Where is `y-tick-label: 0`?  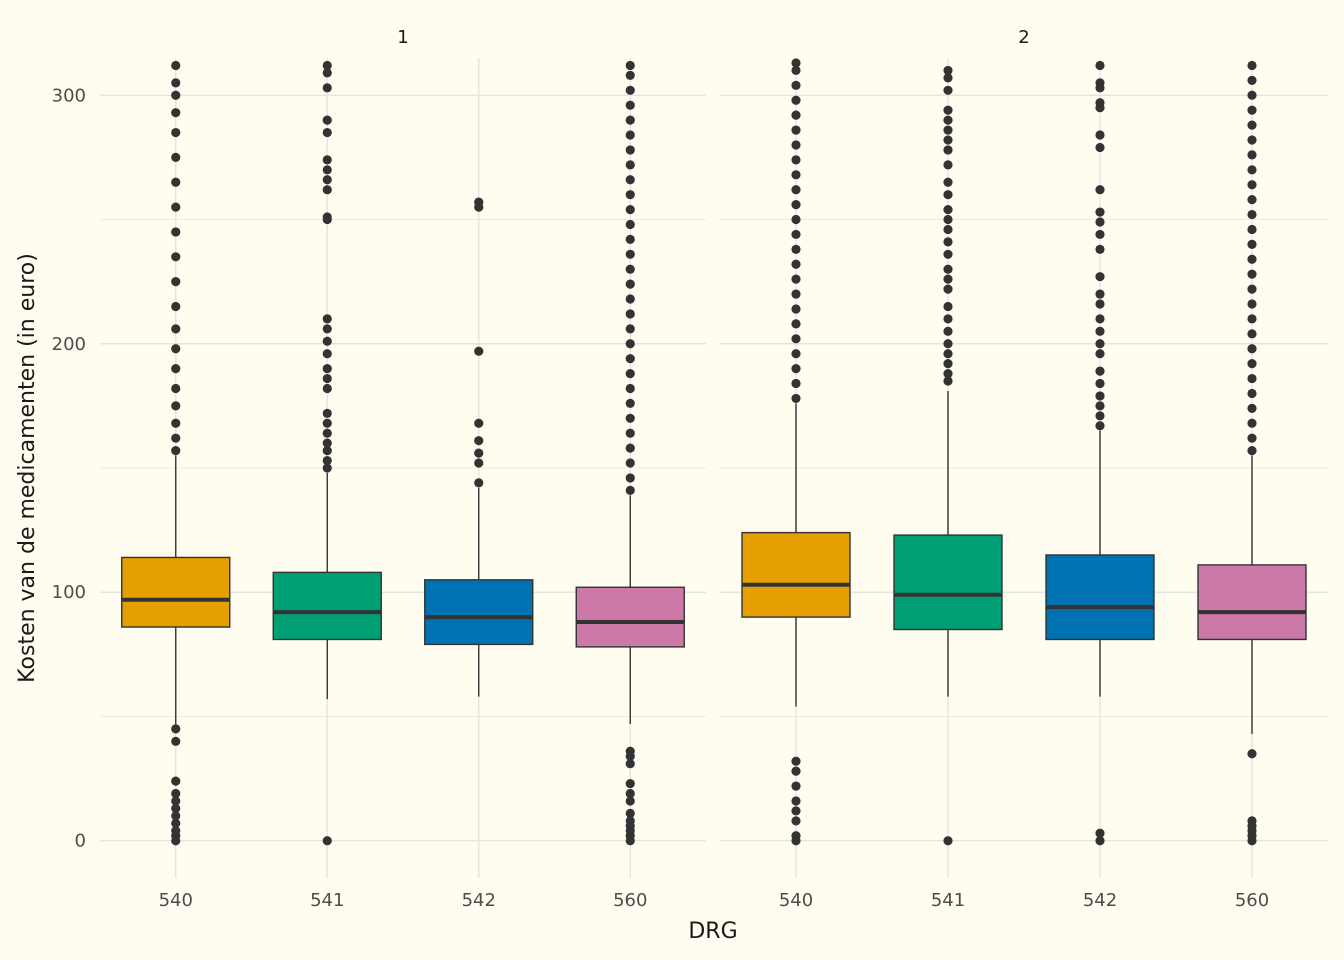 y-tick-label: 0 is located at coordinates (80, 841).